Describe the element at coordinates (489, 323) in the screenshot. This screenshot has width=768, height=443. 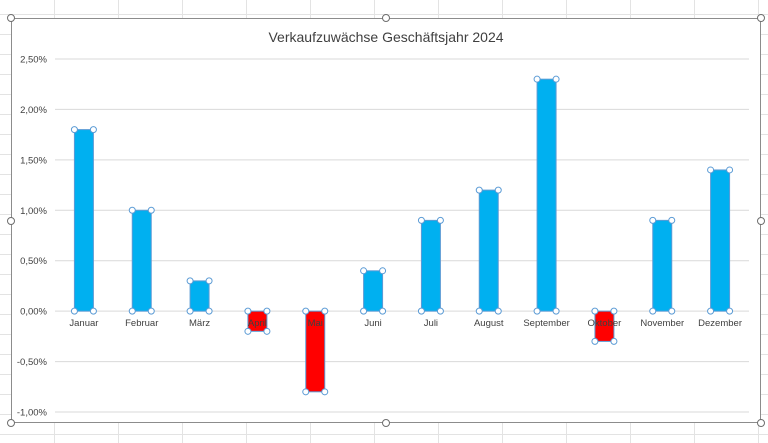
I see `x-category-label: August` at that location.